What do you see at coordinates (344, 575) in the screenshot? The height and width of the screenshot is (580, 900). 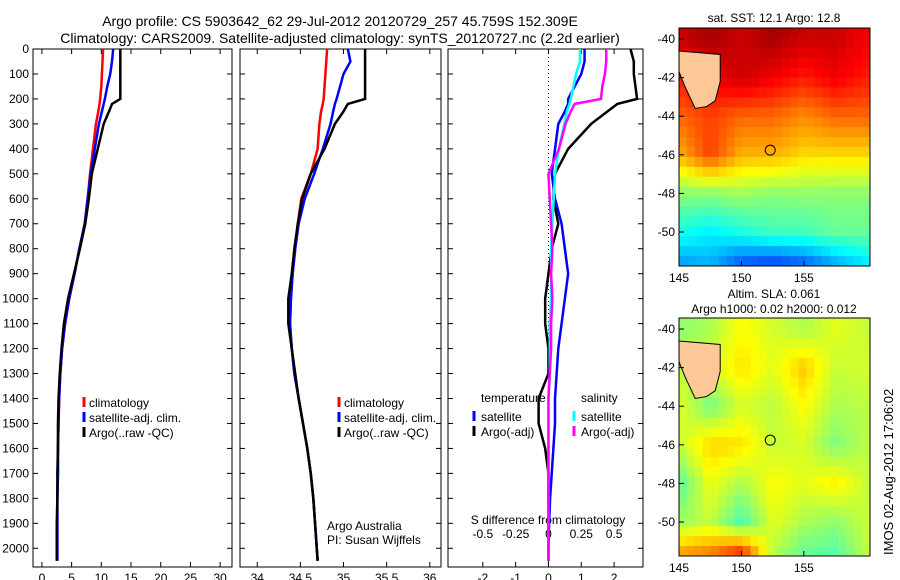 I see `x-tick-label: 35` at bounding box center [344, 575].